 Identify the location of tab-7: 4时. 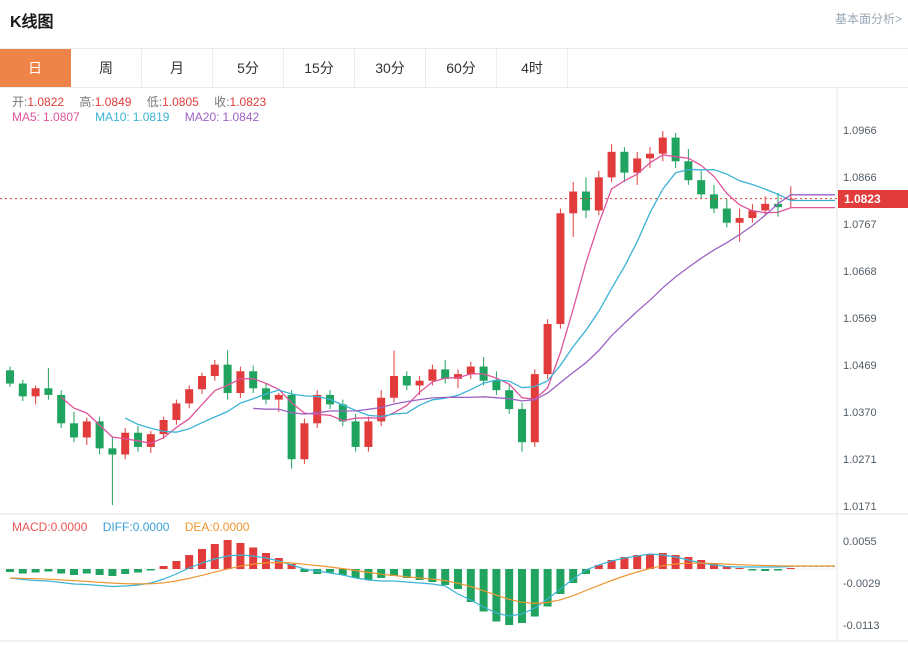
(532, 68).